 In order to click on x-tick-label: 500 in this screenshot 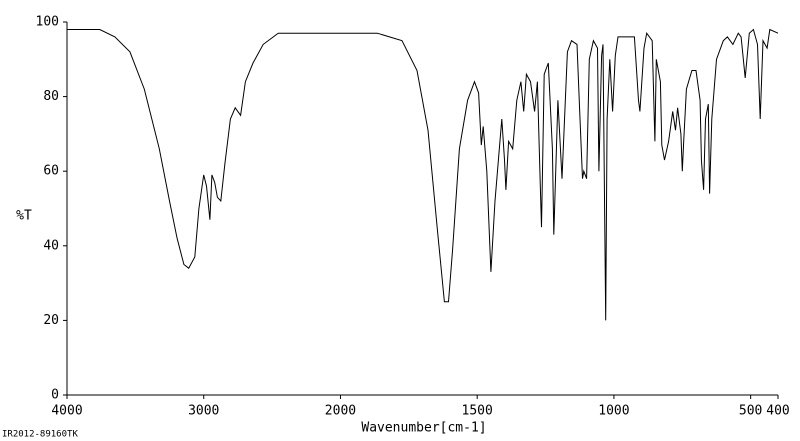, I will do `click(750, 411)`.